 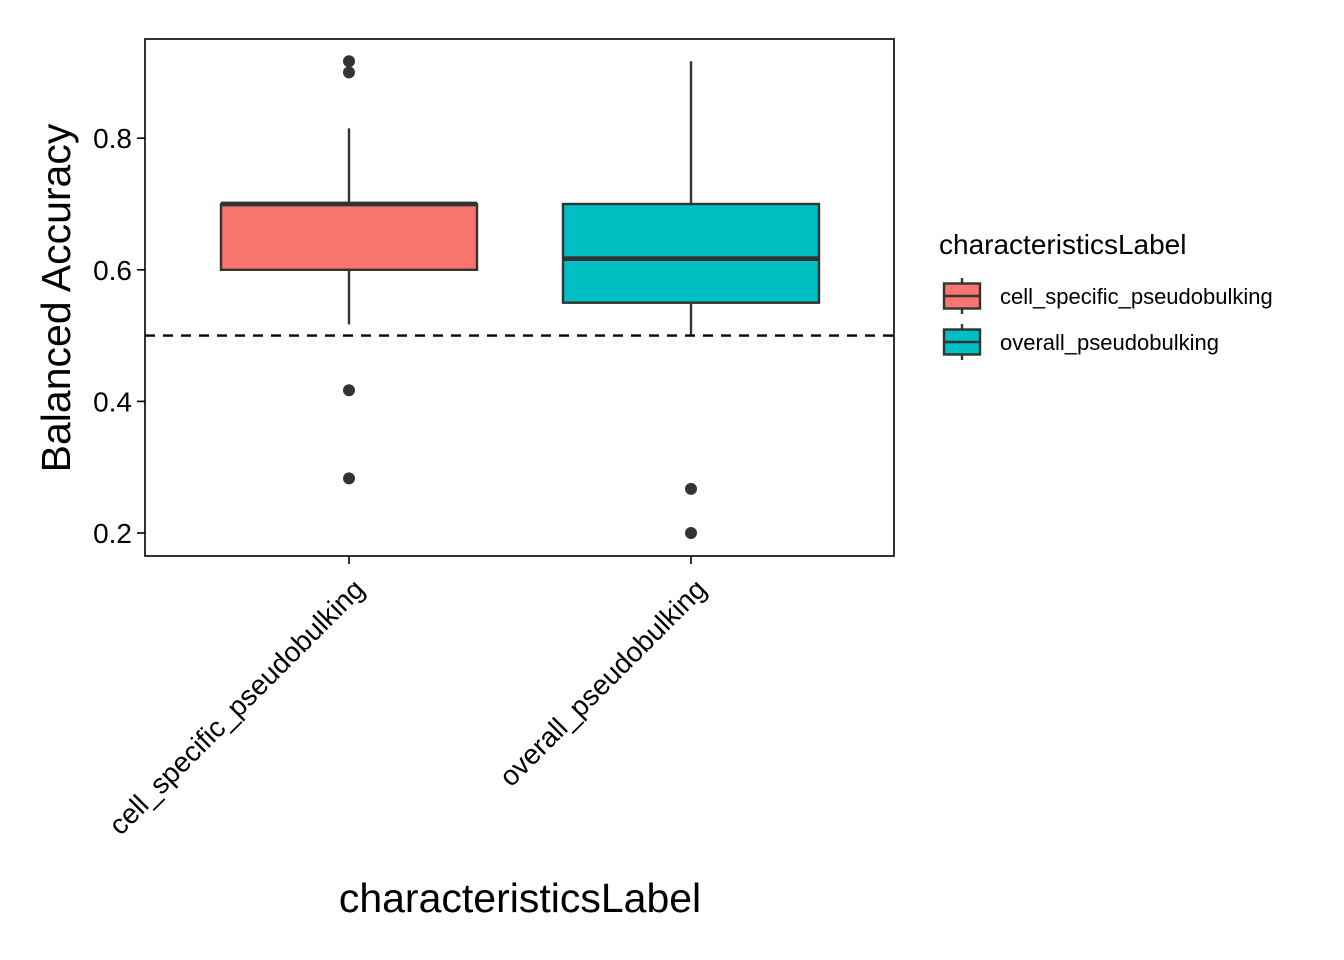 I want to click on legend-label: overall_pseudobulking, so click(x=1109, y=342).